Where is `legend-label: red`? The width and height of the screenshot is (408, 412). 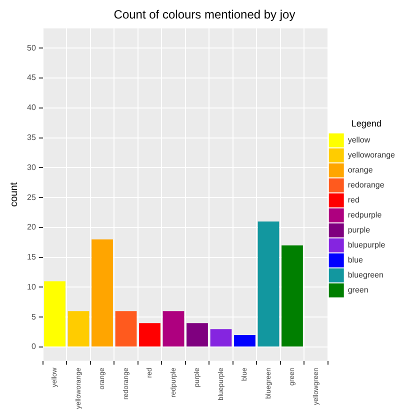
legend-label: red is located at coordinates (354, 200).